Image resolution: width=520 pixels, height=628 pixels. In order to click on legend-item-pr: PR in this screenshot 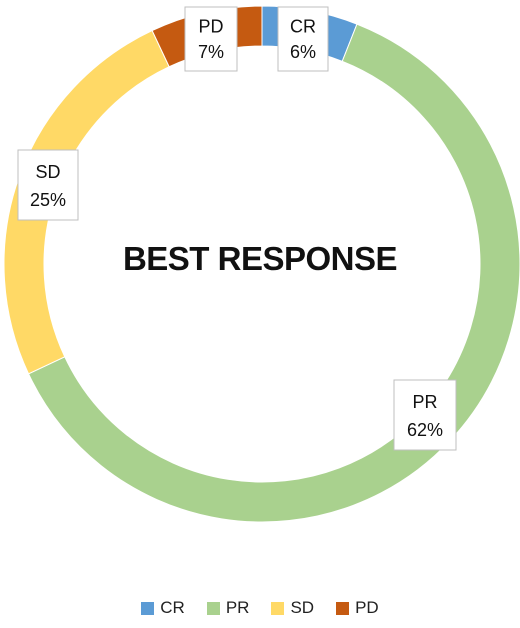, I will do `click(228, 608)`.